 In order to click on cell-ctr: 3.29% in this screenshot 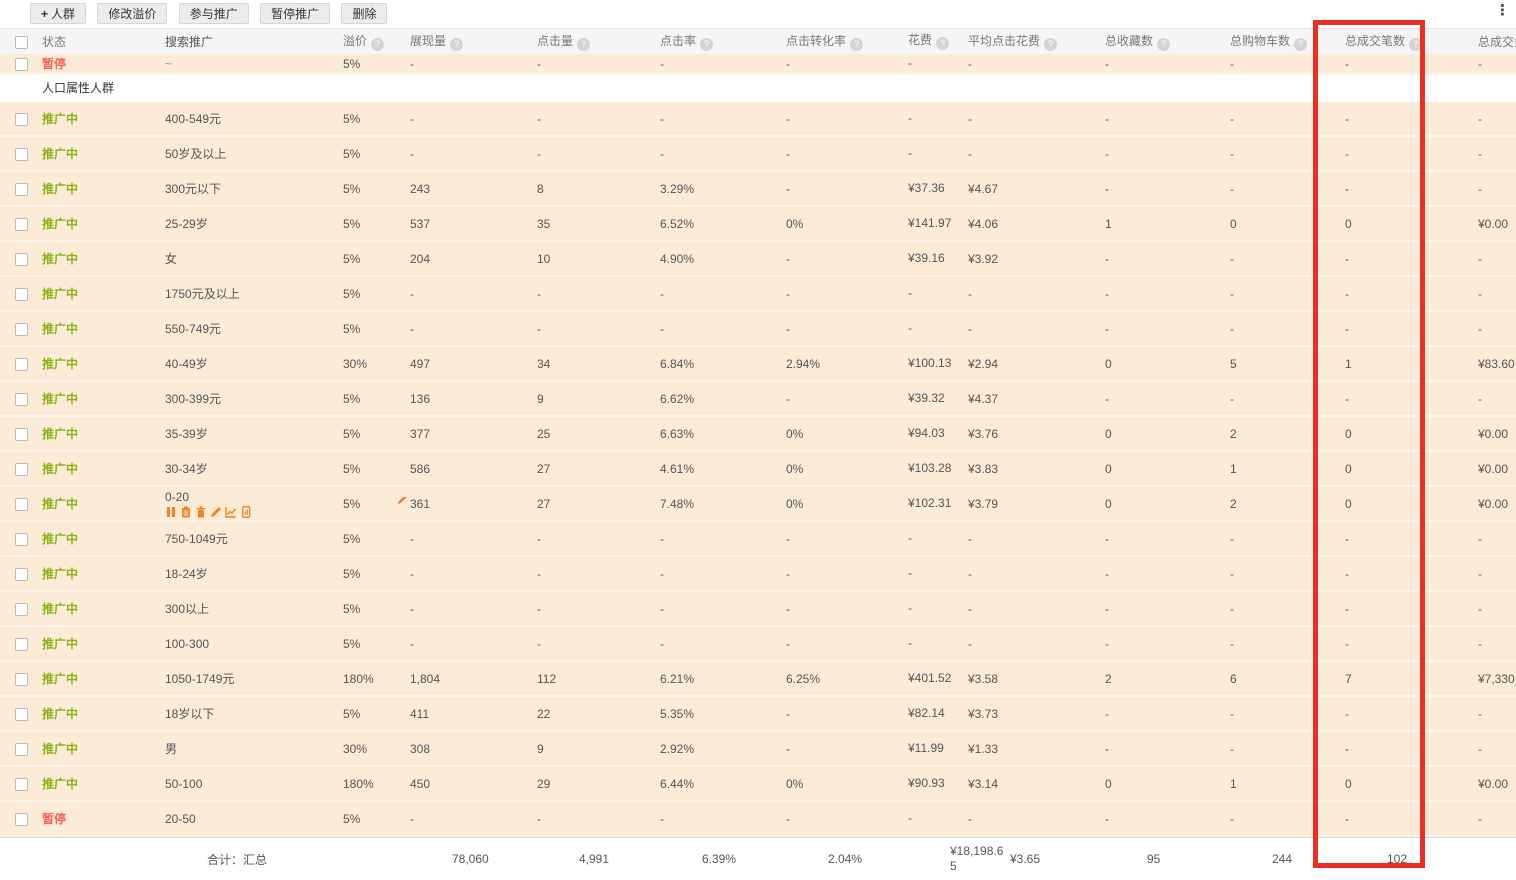, I will do `click(677, 188)`.